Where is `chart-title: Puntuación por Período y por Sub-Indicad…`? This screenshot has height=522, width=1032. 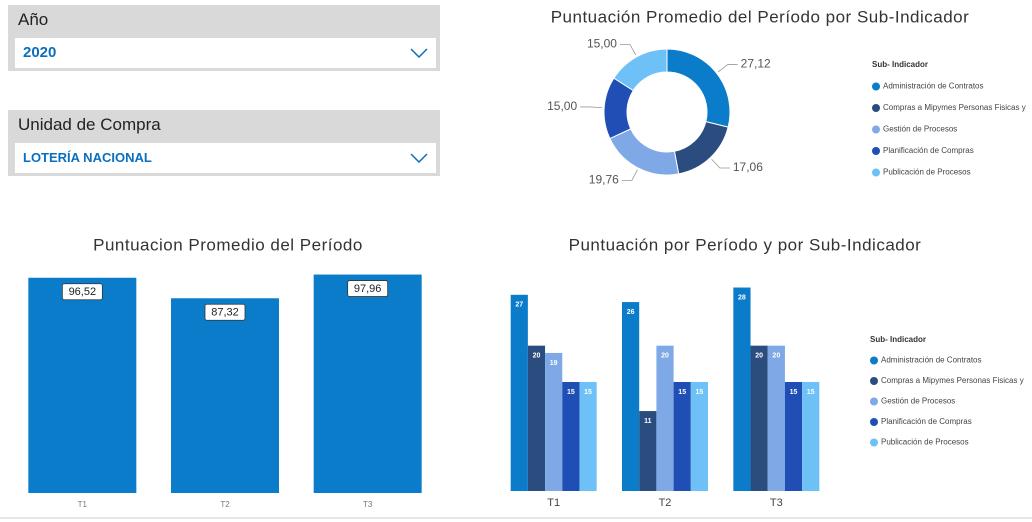
chart-title: Puntuación por Período y por Sub-Indicad… is located at coordinates (745, 244).